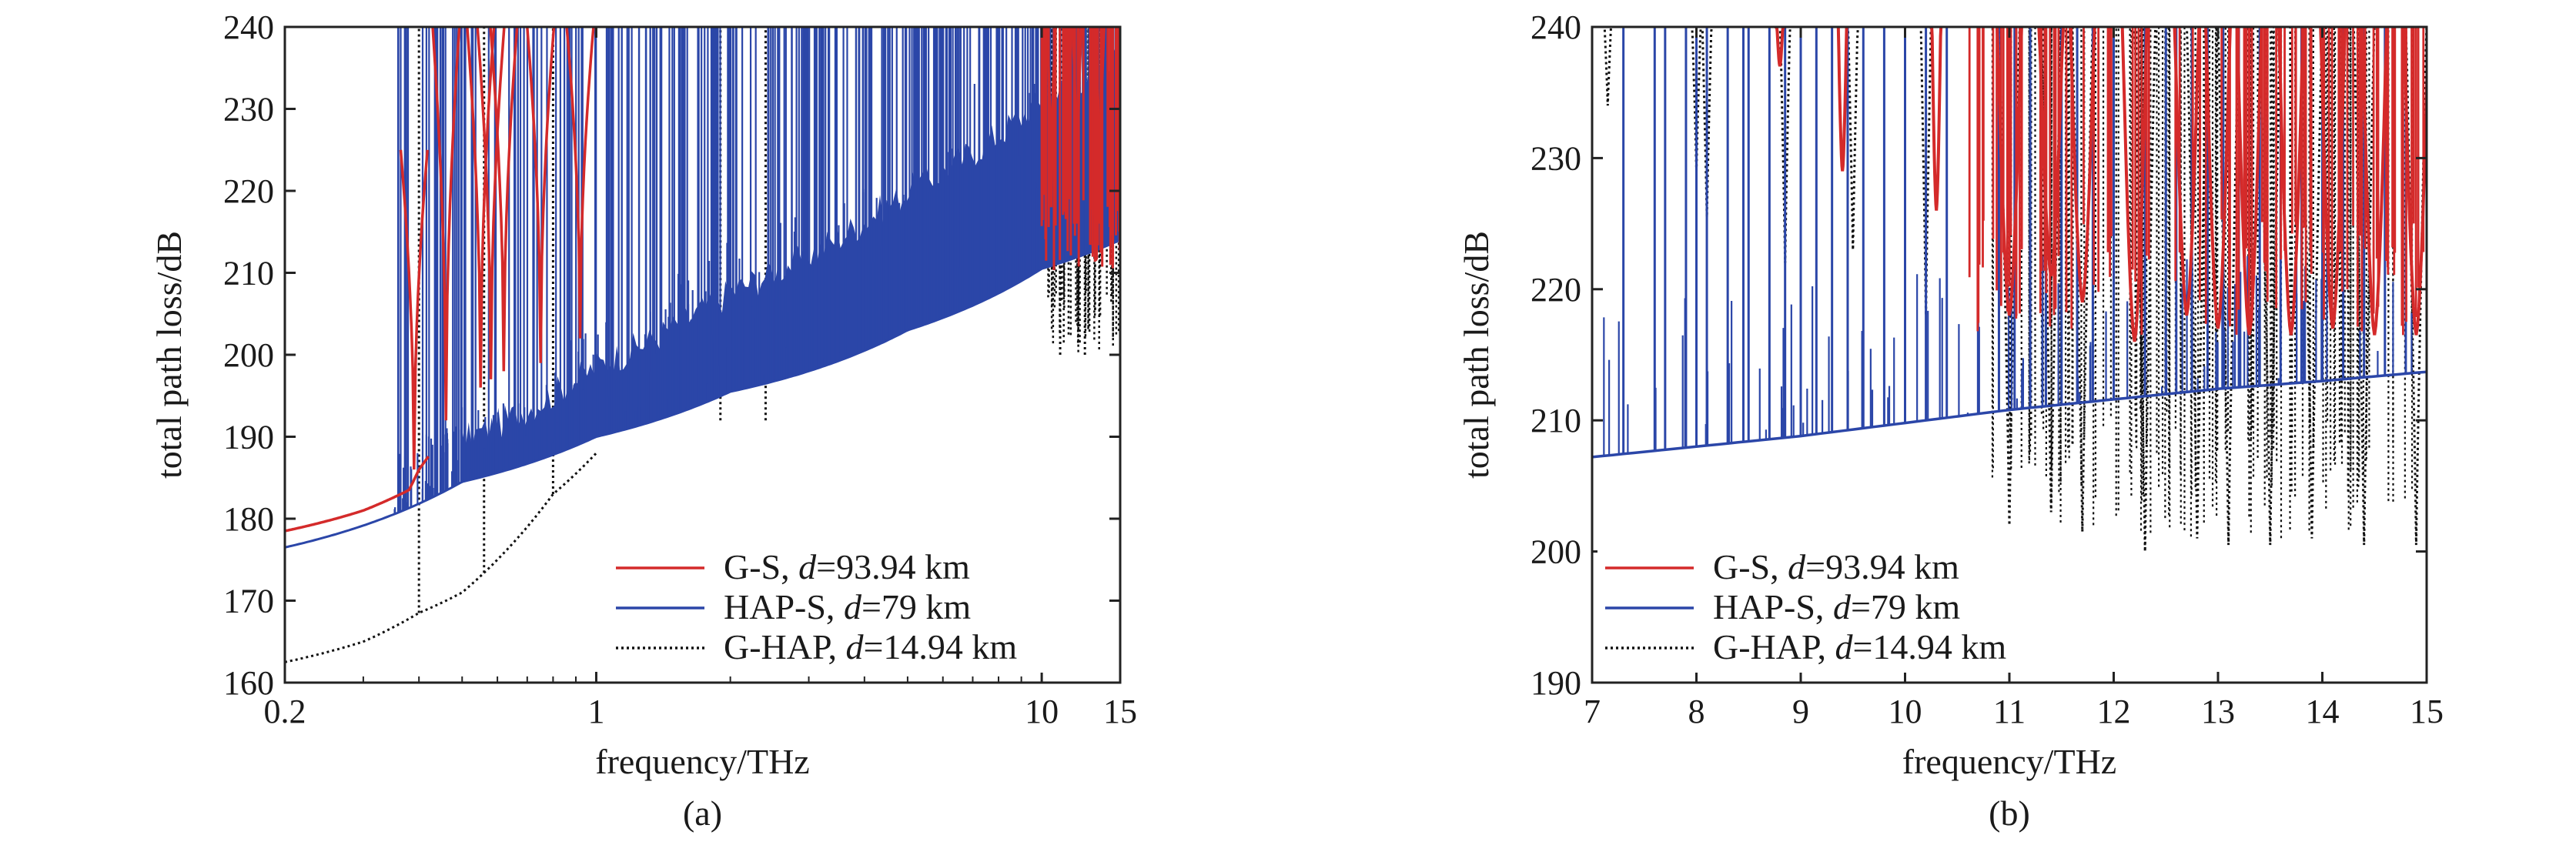 The height and width of the screenshot is (845, 2576). What do you see at coordinates (285, 712) in the screenshot?
I see `x-tick-label: 0.2` at bounding box center [285, 712].